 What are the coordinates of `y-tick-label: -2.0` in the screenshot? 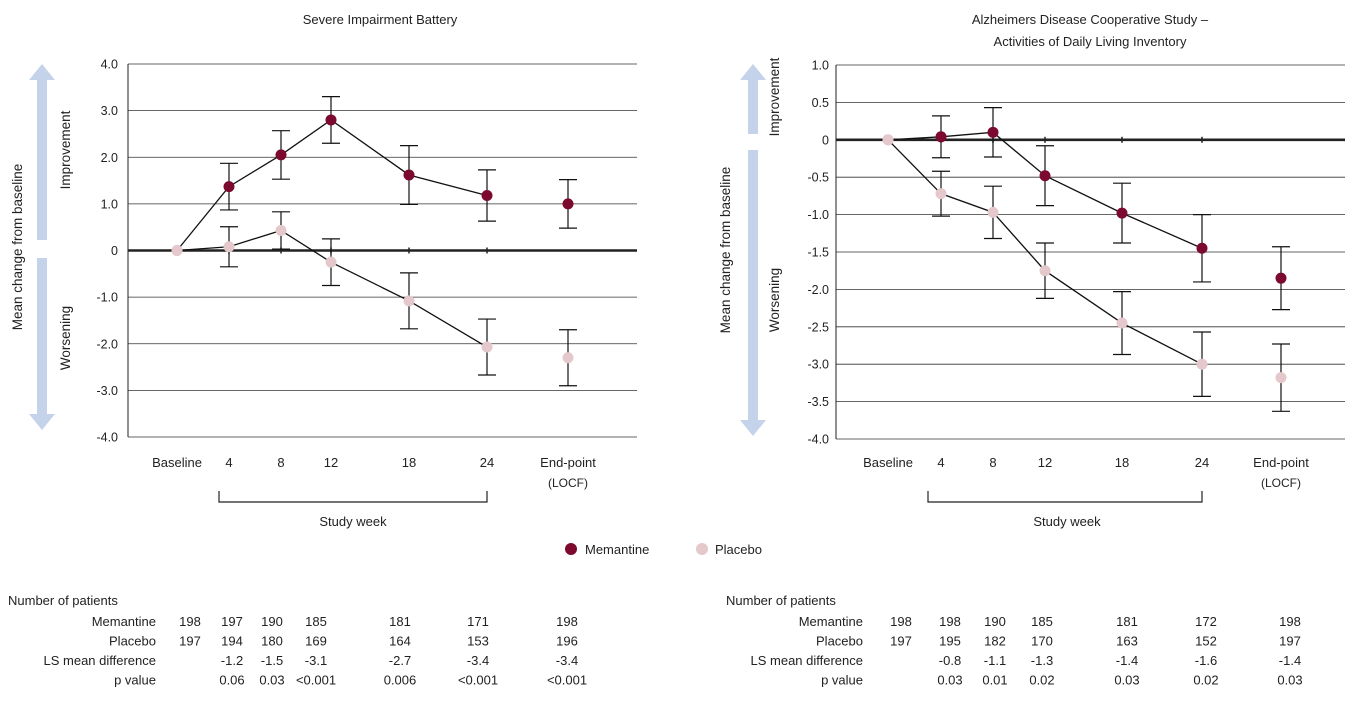 It's located at (818, 290).